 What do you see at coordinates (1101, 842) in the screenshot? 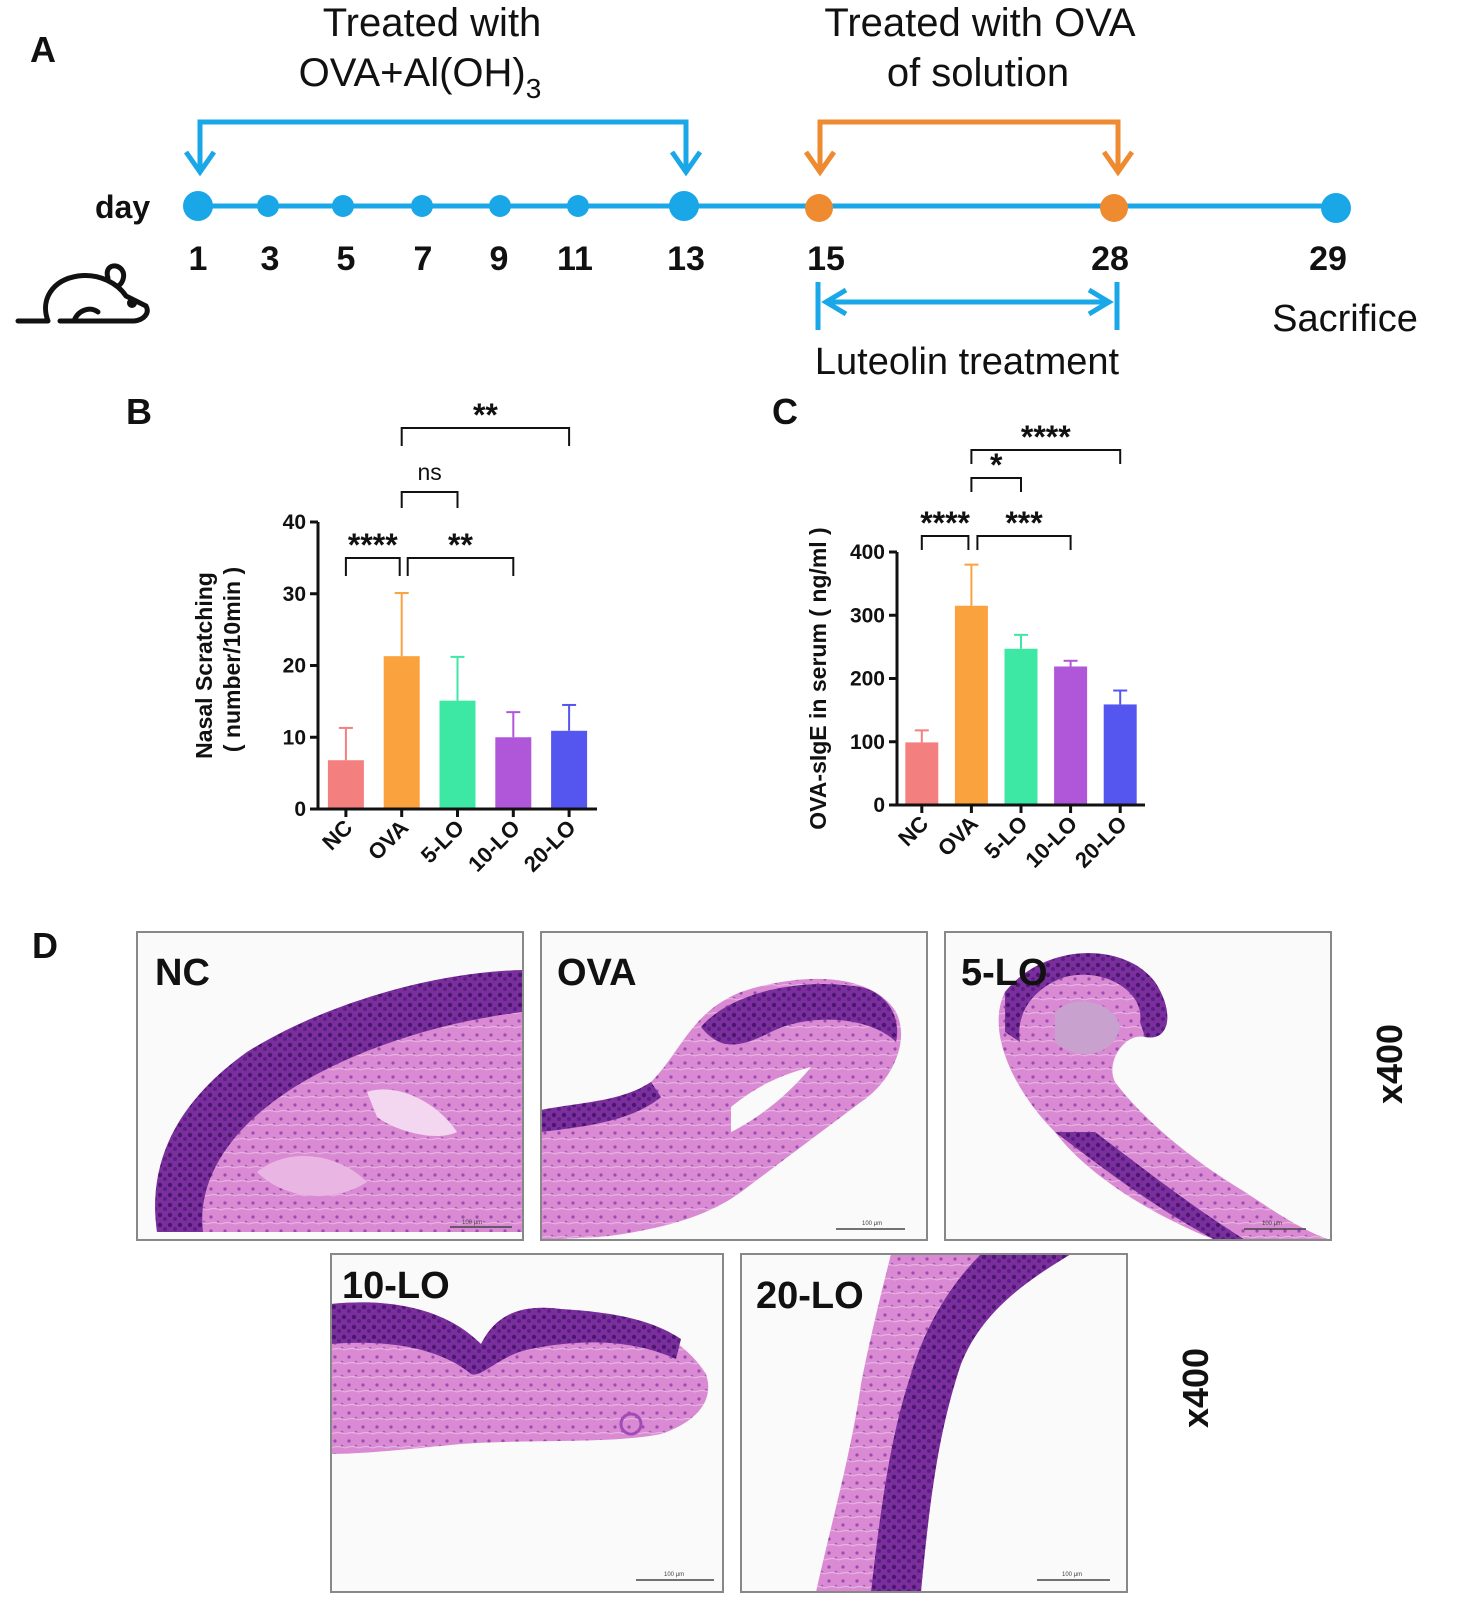
I see `x-tick-label: 20-LO` at bounding box center [1101, 842].